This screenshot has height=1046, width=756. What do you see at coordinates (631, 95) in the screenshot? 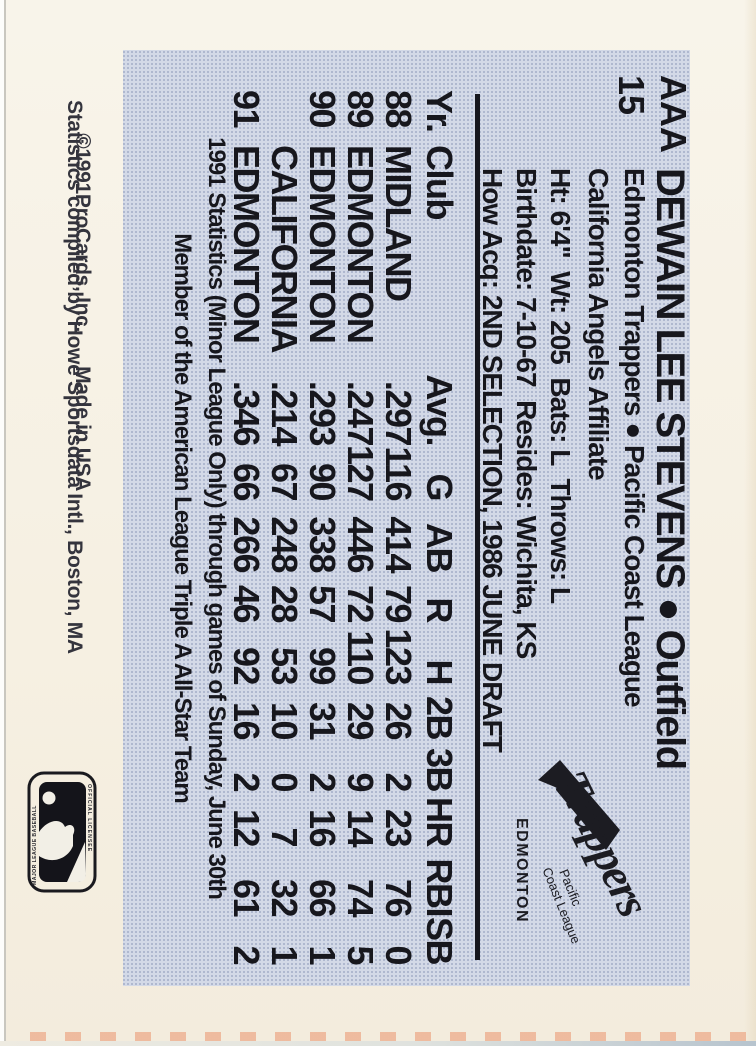
I see `card-number: 15` at bounding box center [631, 95].